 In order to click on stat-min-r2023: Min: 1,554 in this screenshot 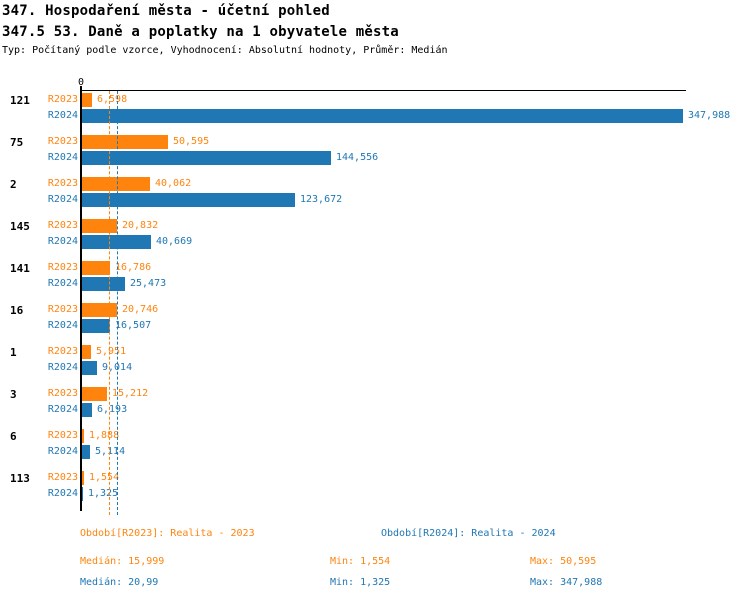, I will do `click(360, 561)`.